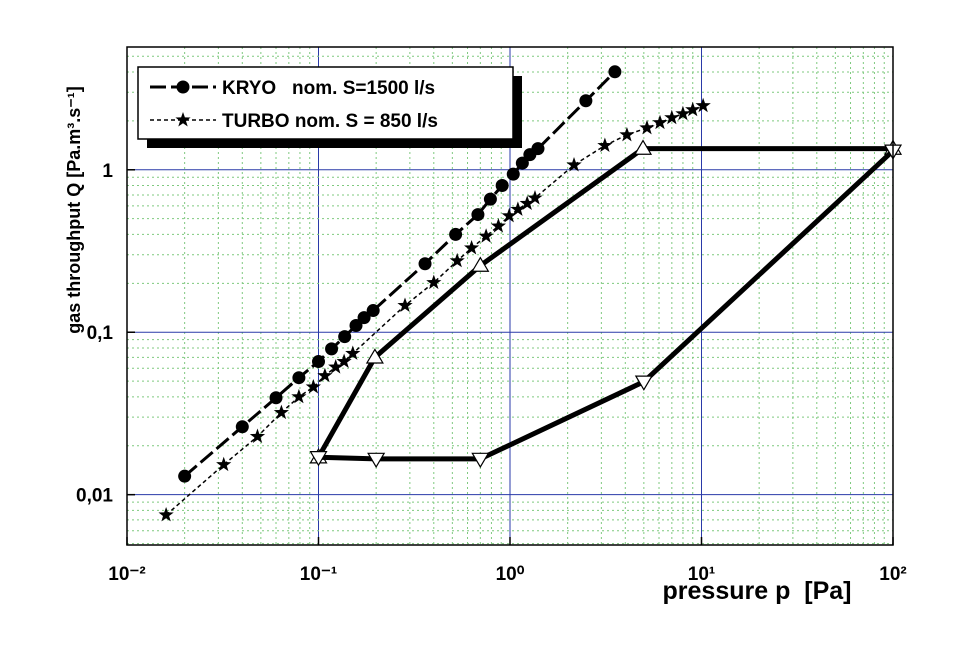 The height and width of the screenshot is (664, 964). Describe the element at coordinates (328, 88) in the screenshot. I see `legend-label: KRYO nom. S=1500 l/s` at that location.